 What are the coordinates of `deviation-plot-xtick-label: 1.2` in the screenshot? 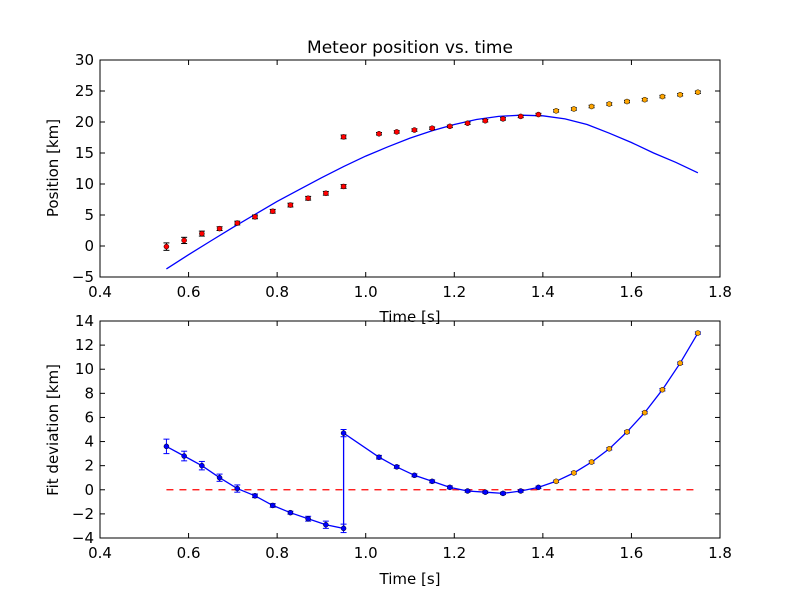 It's located at (454, 553).